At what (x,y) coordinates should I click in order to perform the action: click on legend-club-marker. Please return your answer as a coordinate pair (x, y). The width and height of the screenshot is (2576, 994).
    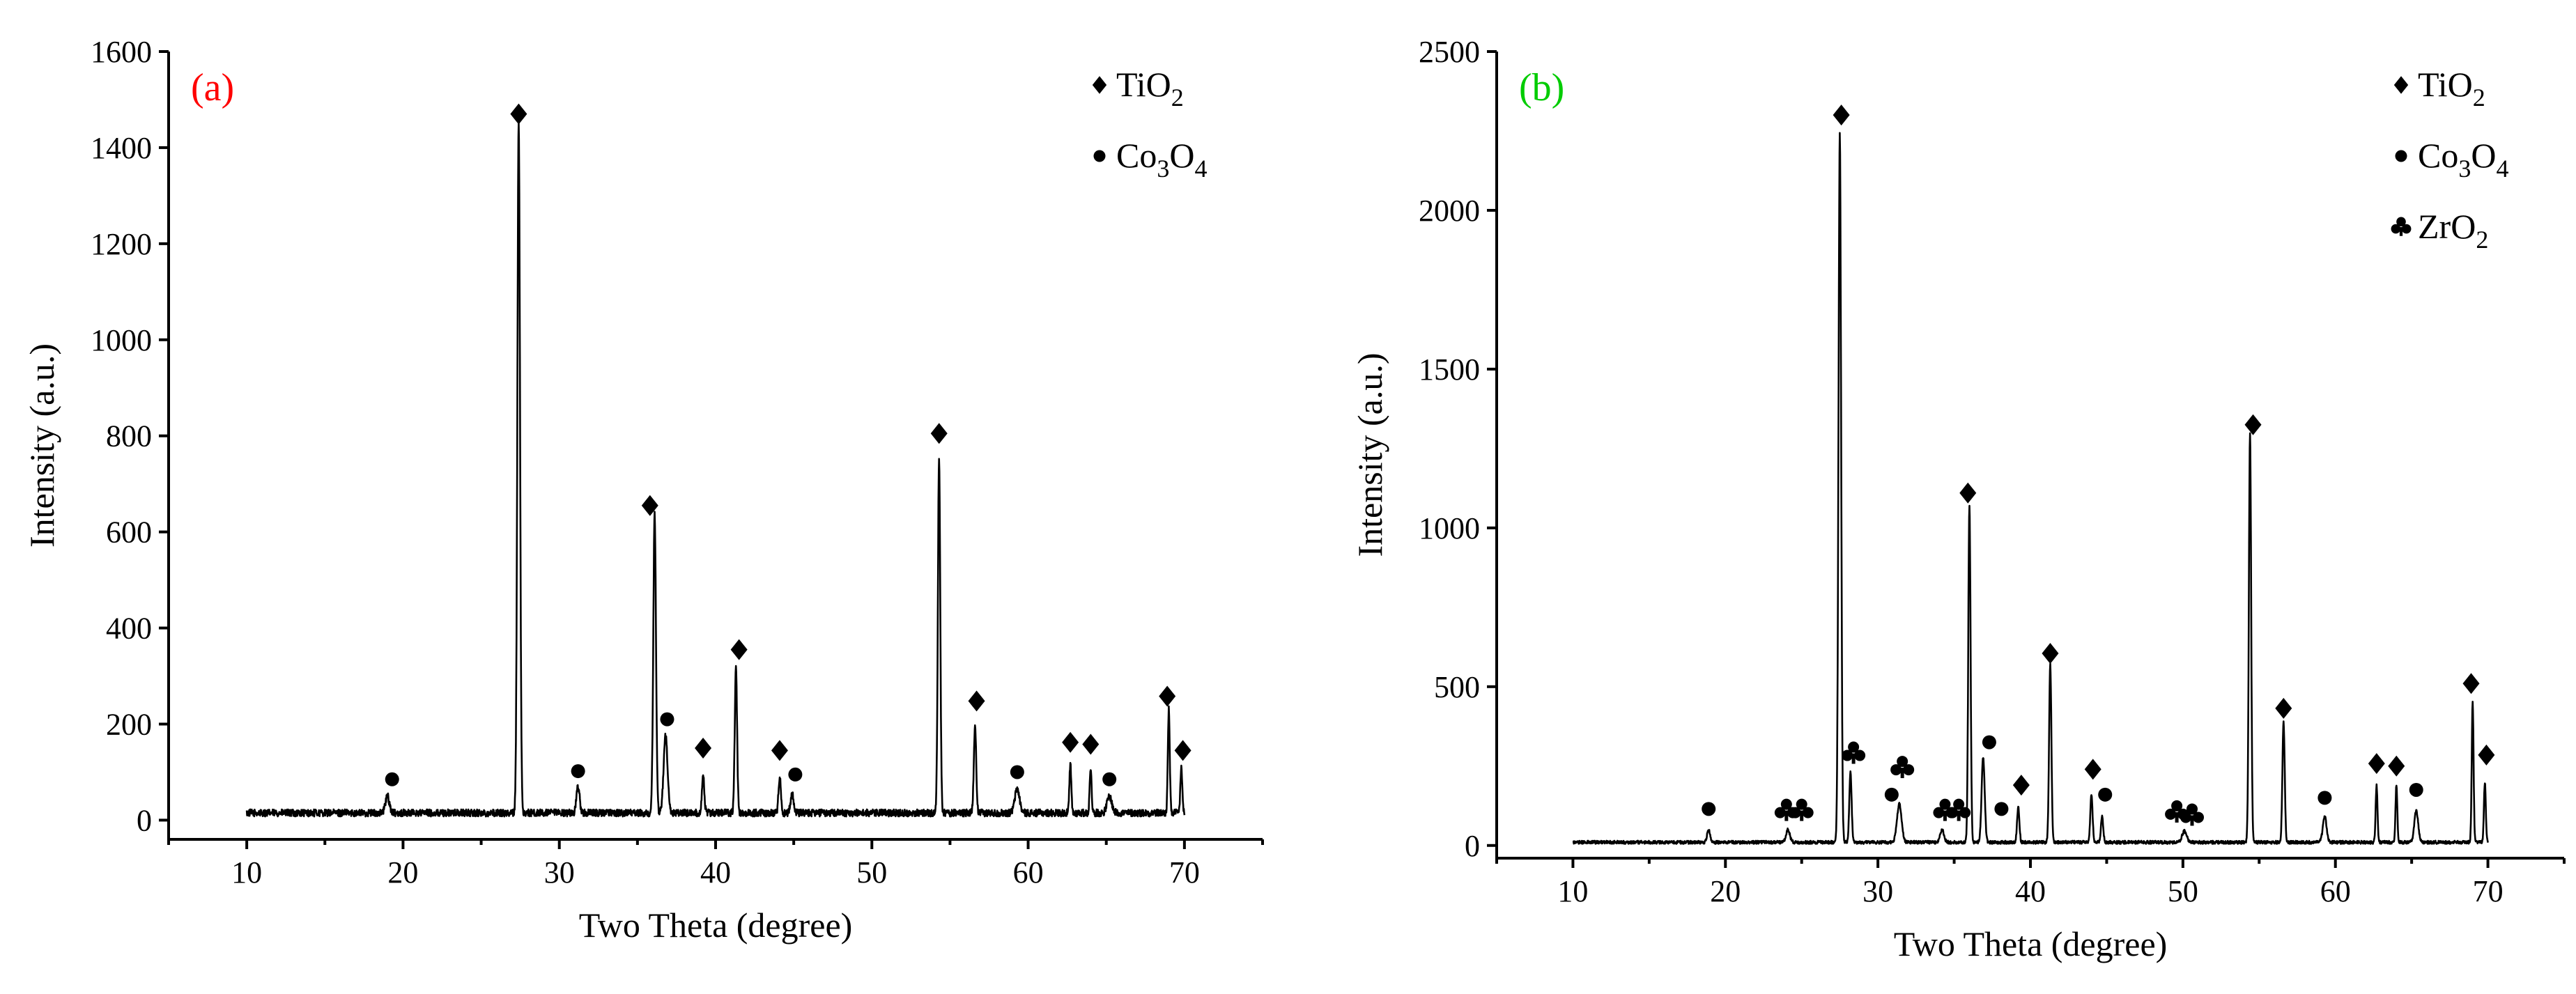
    Looking at the image, I should click on (2401, 226).